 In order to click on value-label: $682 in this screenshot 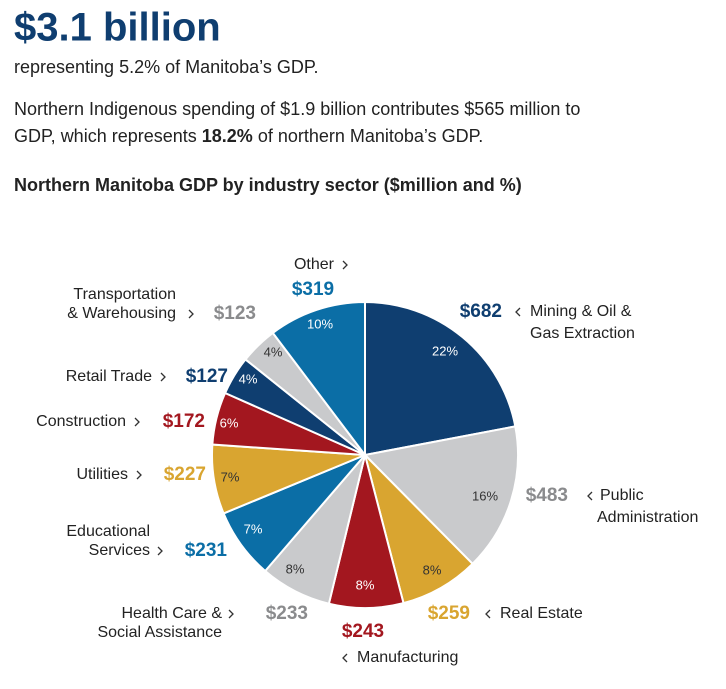, I will do `click(481, 311)`.